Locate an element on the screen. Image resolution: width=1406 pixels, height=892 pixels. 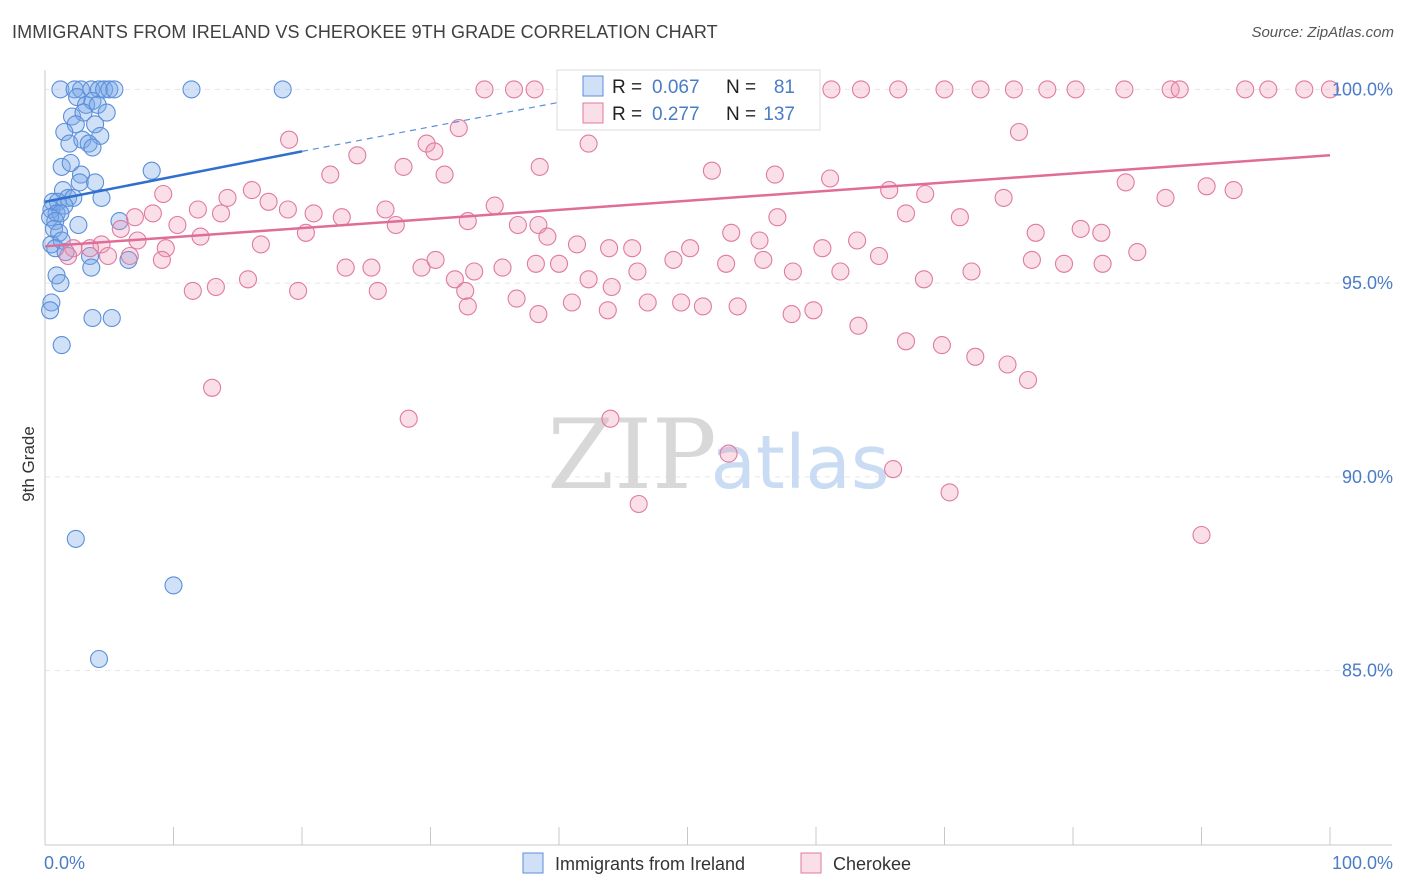
legend-label-ireland: Immigrants from Ireland is located at coordinates (650, 864).